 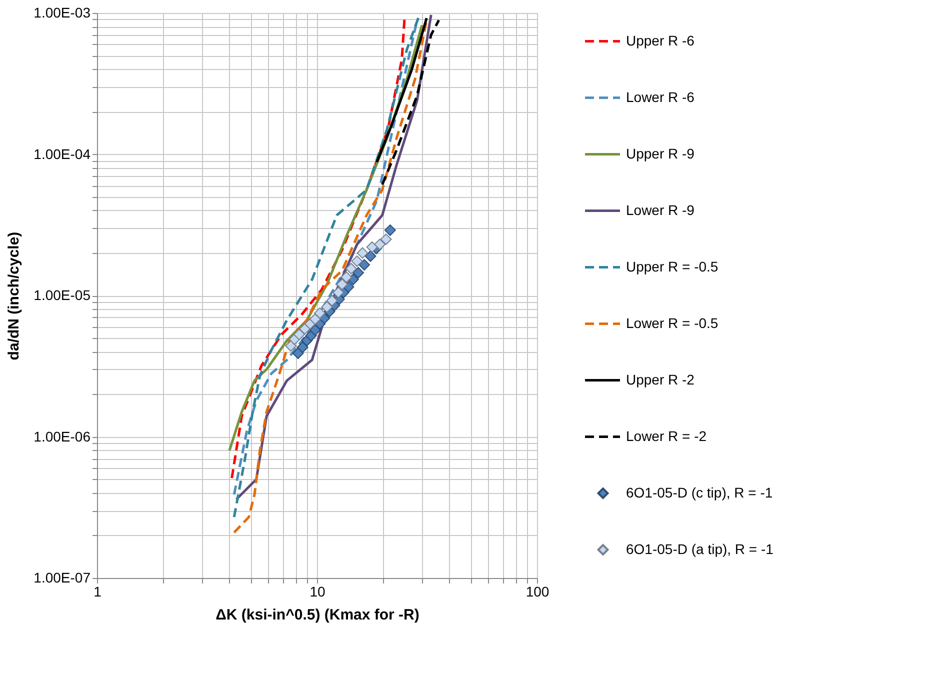 I want to click on x-tick-label: 10, so click(x=318, y=592).